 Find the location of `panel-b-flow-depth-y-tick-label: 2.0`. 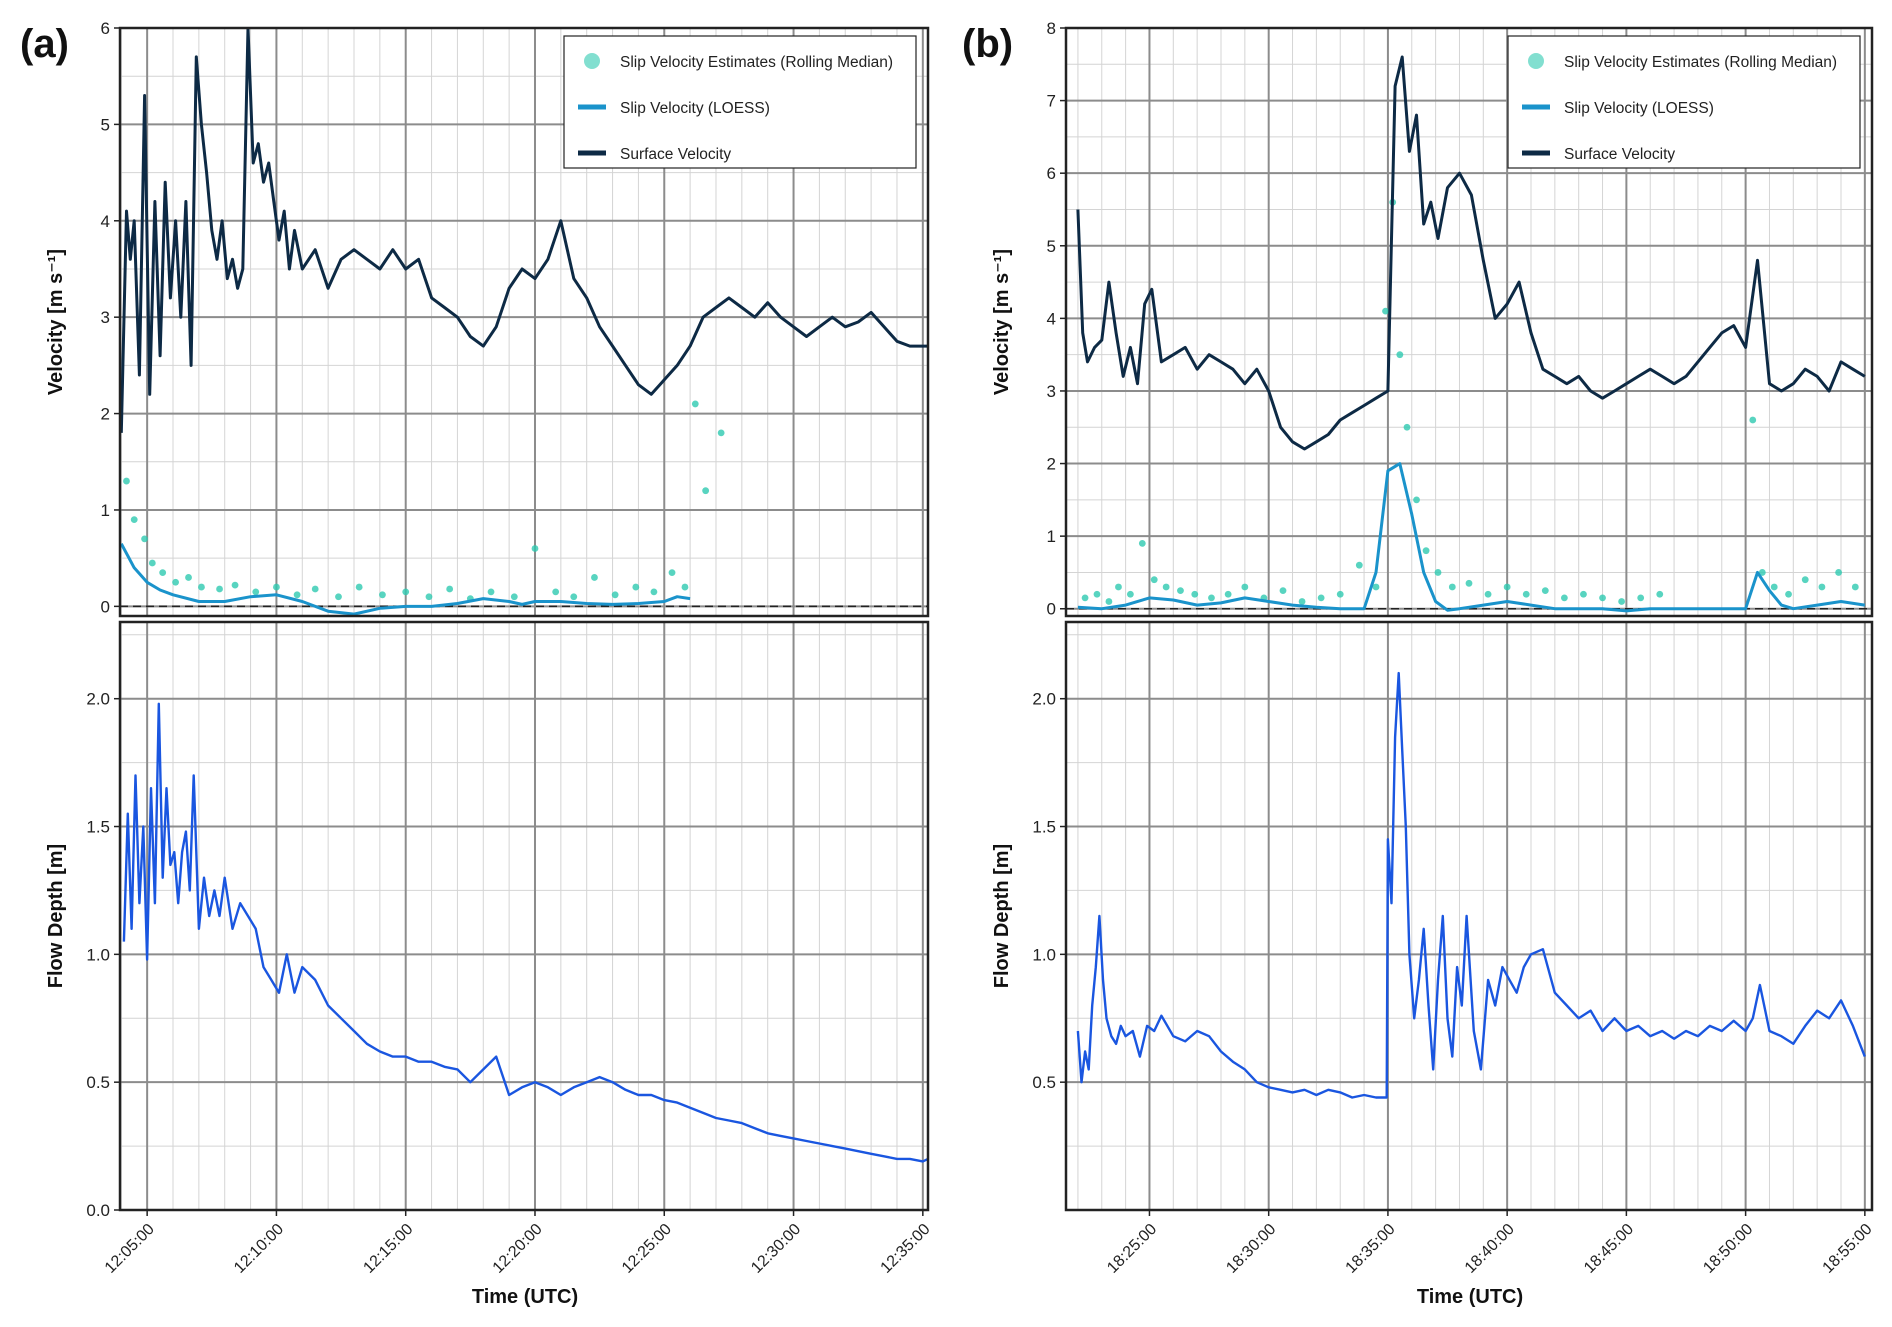

panel-b-flow-depth-y-tick-label: 2.0 is located at coordinates (1044, 699).